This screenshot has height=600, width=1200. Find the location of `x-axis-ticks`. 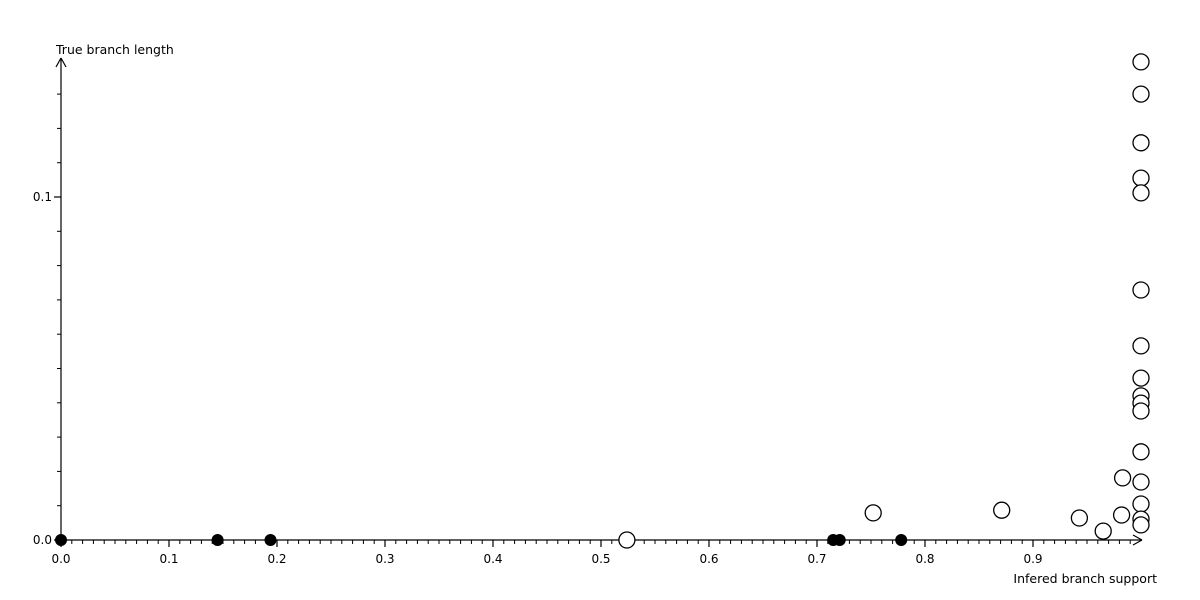

x-axis-ticks is located at coordinates (595, 543).